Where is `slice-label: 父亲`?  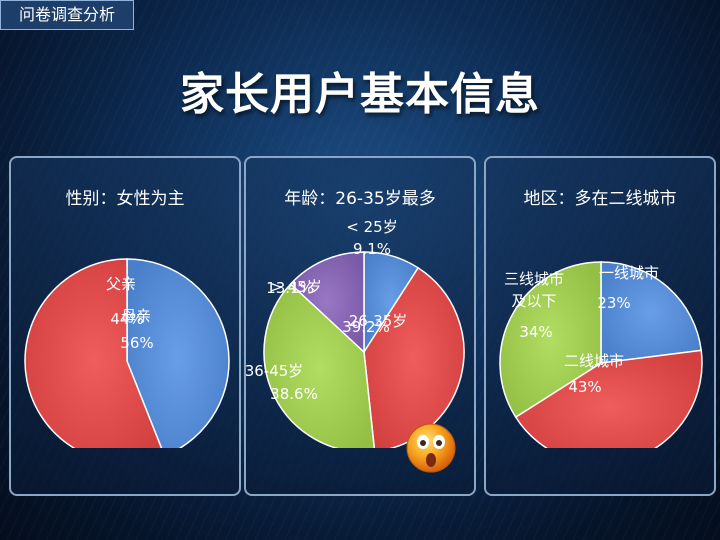 slice-label: 父亲 is located at coordinates (121, 284).